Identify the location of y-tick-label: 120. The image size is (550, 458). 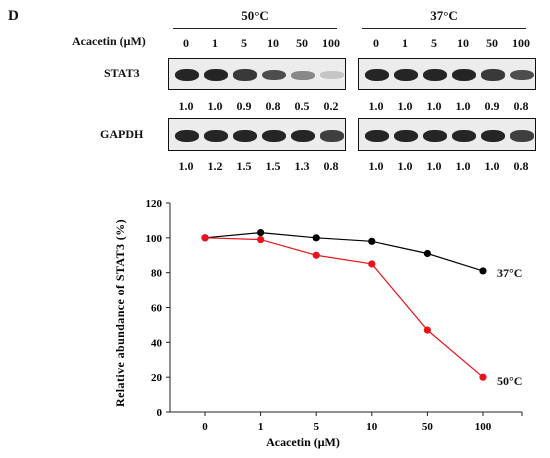
(154, 204).